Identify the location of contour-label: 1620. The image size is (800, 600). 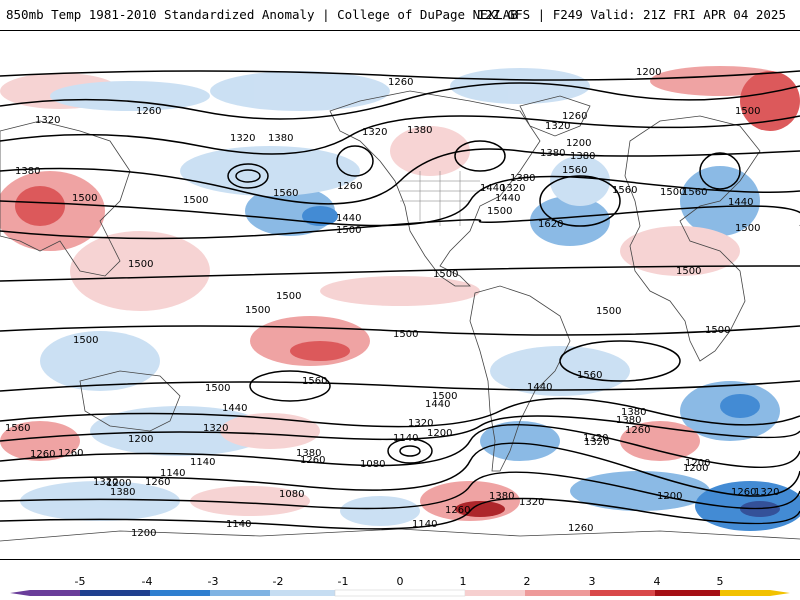
(550, 224).